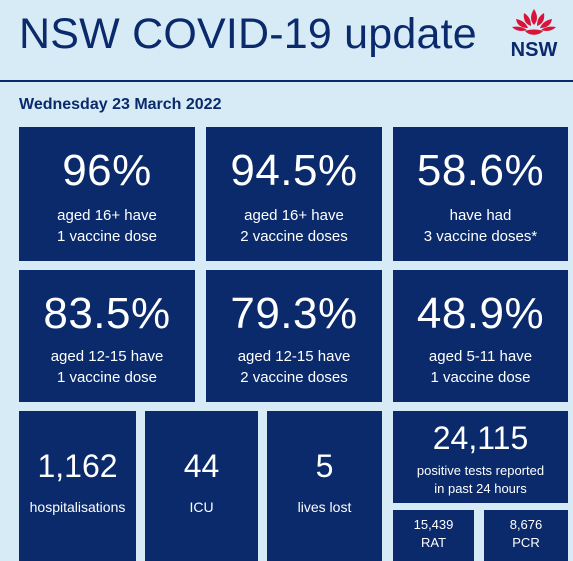 The width and height of the screenshot is (573, 561). What do you see at coordinates (480, 470) in the screenshot?
I see `positive-tests-label-line1: positive tests reported` at bounding box center [480, 470].